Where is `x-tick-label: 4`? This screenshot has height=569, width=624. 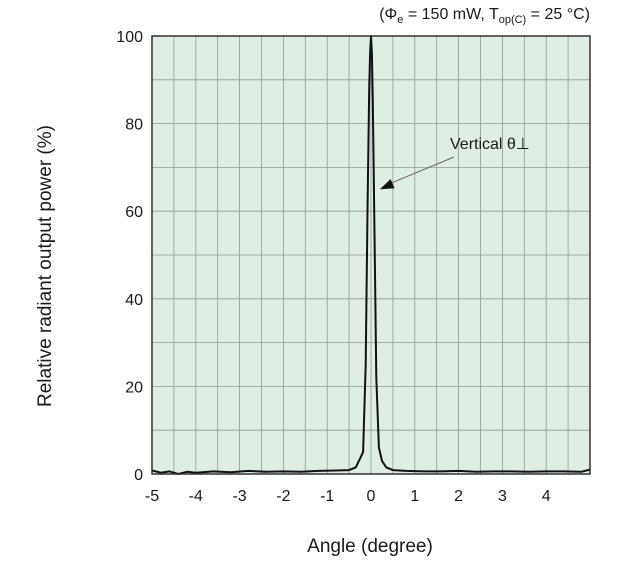 x-tick-label: 4 is located at coordinates (546, 496).